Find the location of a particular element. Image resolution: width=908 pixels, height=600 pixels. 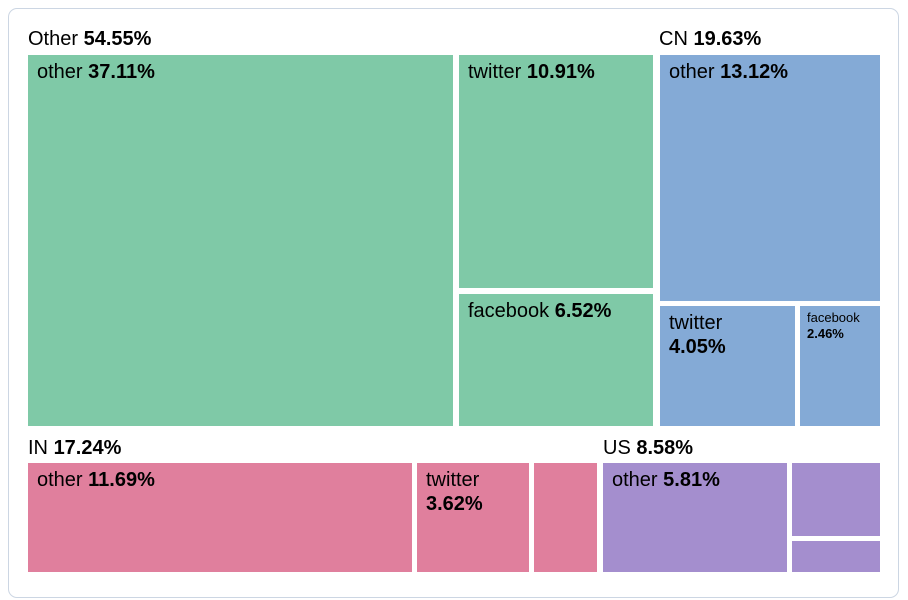

group-name: IN is located at coordinates (38, 448).